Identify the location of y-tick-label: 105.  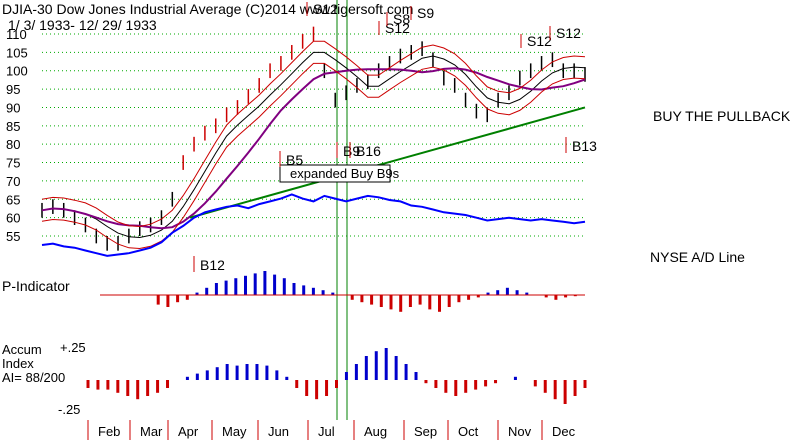
(17, 52).